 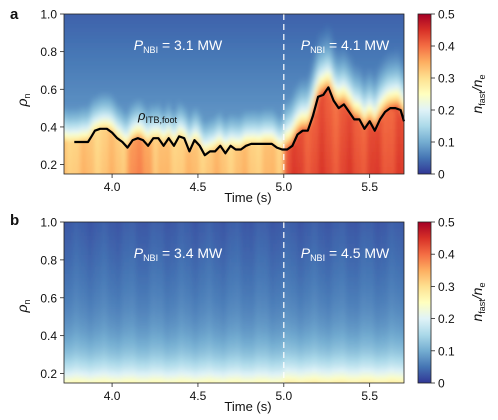 What do you see at coordinates (48, 127) in the screenshot?
I see `y-tick-label: 0.4` at bounding box center [48, 127].